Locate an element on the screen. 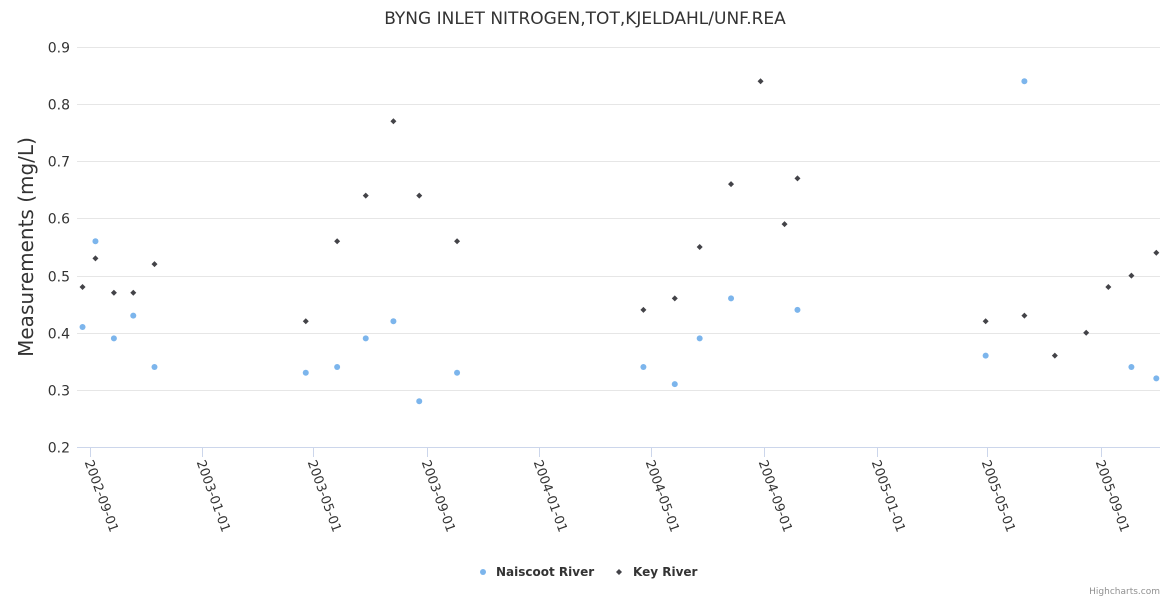 This screenshot has height=600, width=1170. legend-item-key-river: Key River is located at coordinates (657, 572).